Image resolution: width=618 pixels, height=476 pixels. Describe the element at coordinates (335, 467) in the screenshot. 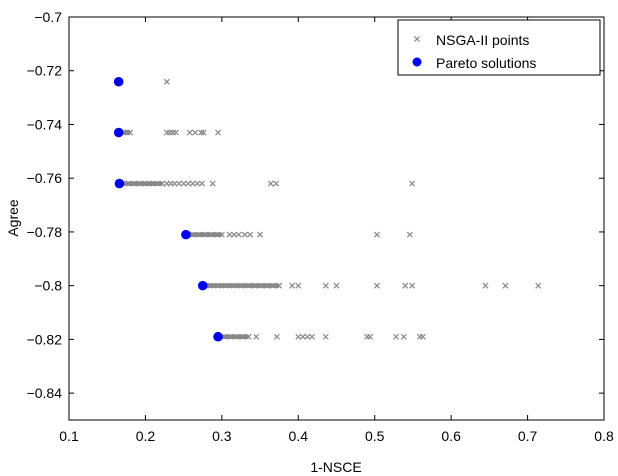

I see `x-axis-label: 1-NSCE` at that location.